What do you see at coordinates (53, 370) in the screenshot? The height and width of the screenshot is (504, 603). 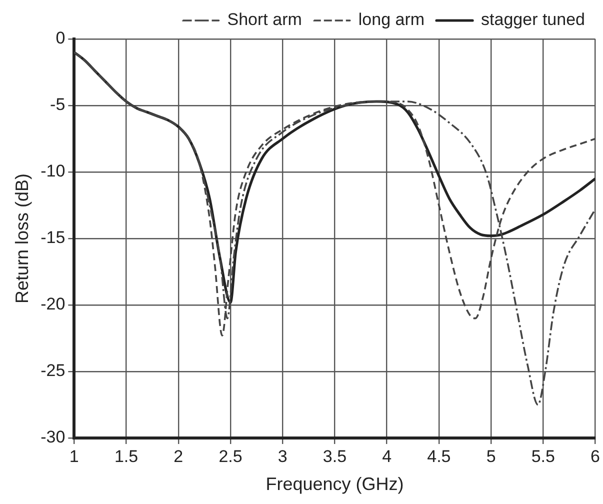 I see `y-tick-label: -25` at bounding box center [53, 370].